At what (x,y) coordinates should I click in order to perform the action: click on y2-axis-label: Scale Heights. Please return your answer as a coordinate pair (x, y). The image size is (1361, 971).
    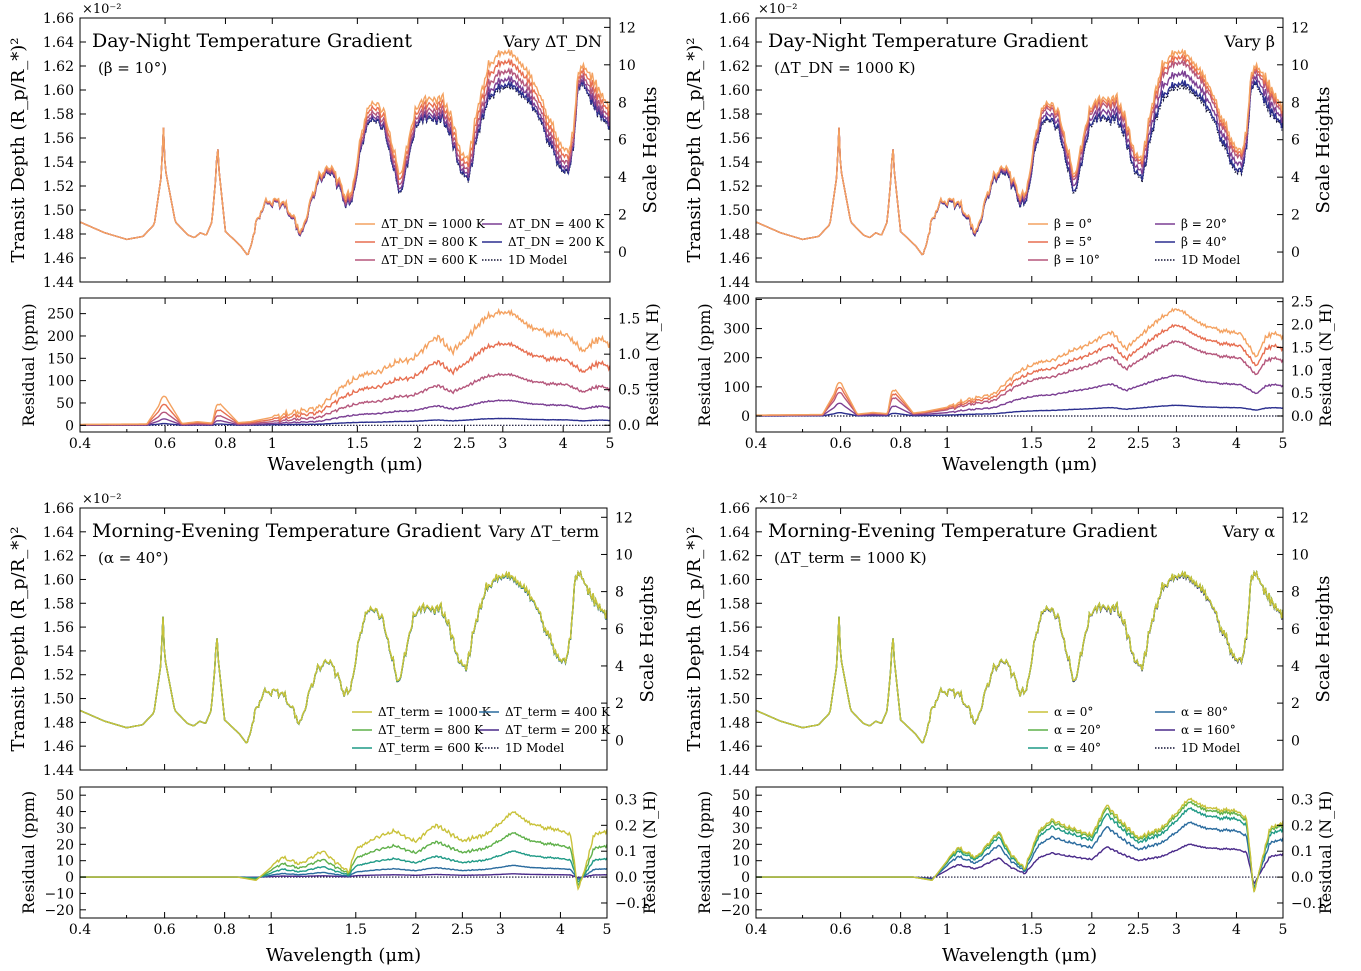
    Looking at the image, I should click on (647, 639).